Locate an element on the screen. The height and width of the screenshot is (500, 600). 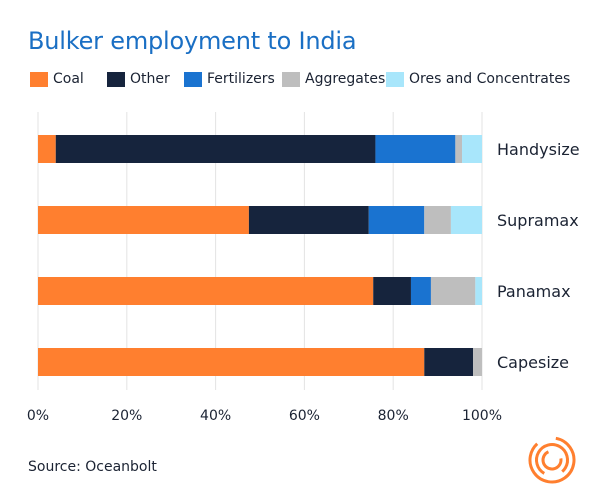
bar-segment-handysize-coal is located at coordinates (47, 149).